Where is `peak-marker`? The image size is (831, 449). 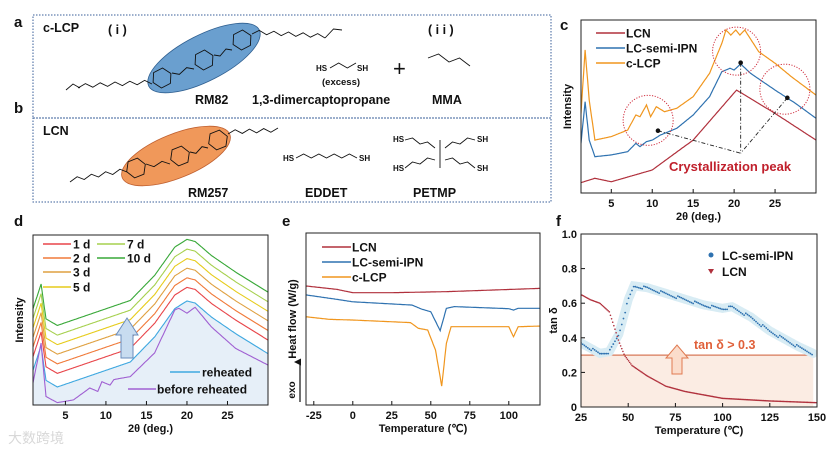 peak-marker is located at coordinates (740, 63).